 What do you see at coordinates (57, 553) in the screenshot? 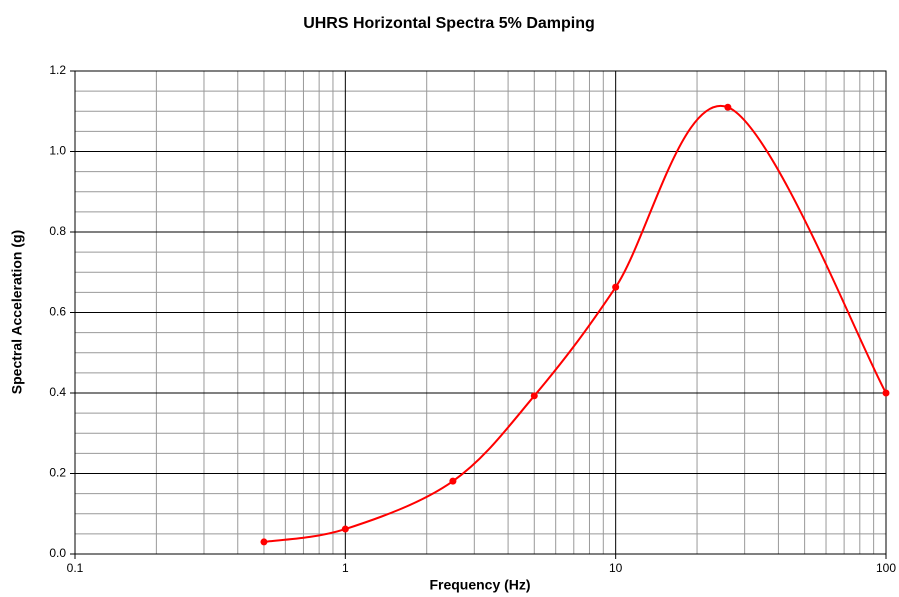
I see `y-tick-label: 0.0` at bounding box center [57, 553].